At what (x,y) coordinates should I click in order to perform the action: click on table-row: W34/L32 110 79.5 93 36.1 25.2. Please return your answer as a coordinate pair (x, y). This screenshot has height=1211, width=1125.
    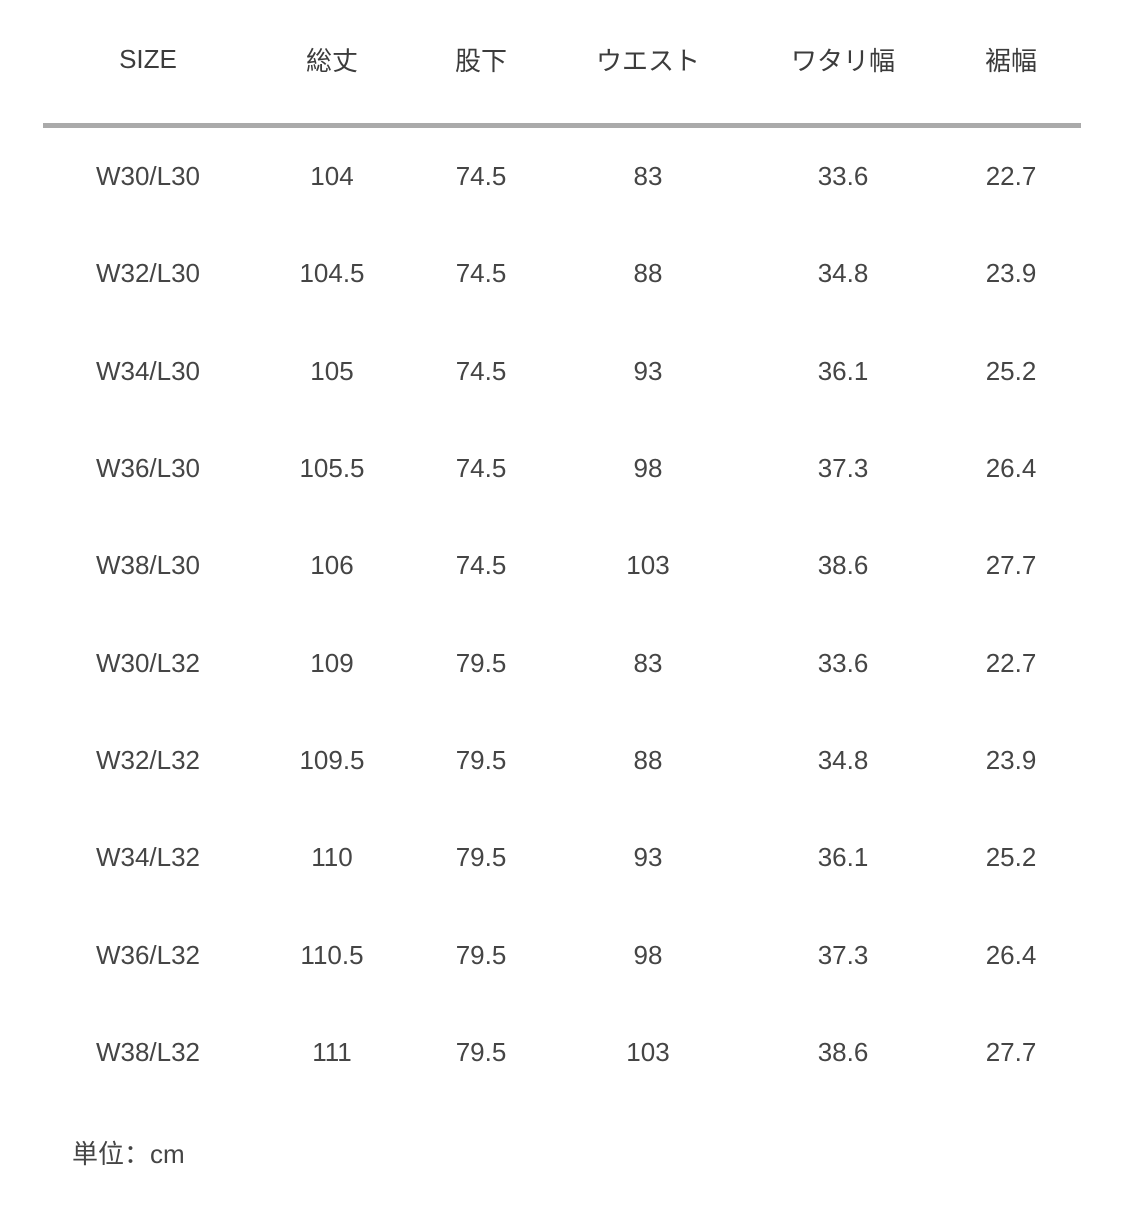
    Looking at the image, I should click on (562, 857).